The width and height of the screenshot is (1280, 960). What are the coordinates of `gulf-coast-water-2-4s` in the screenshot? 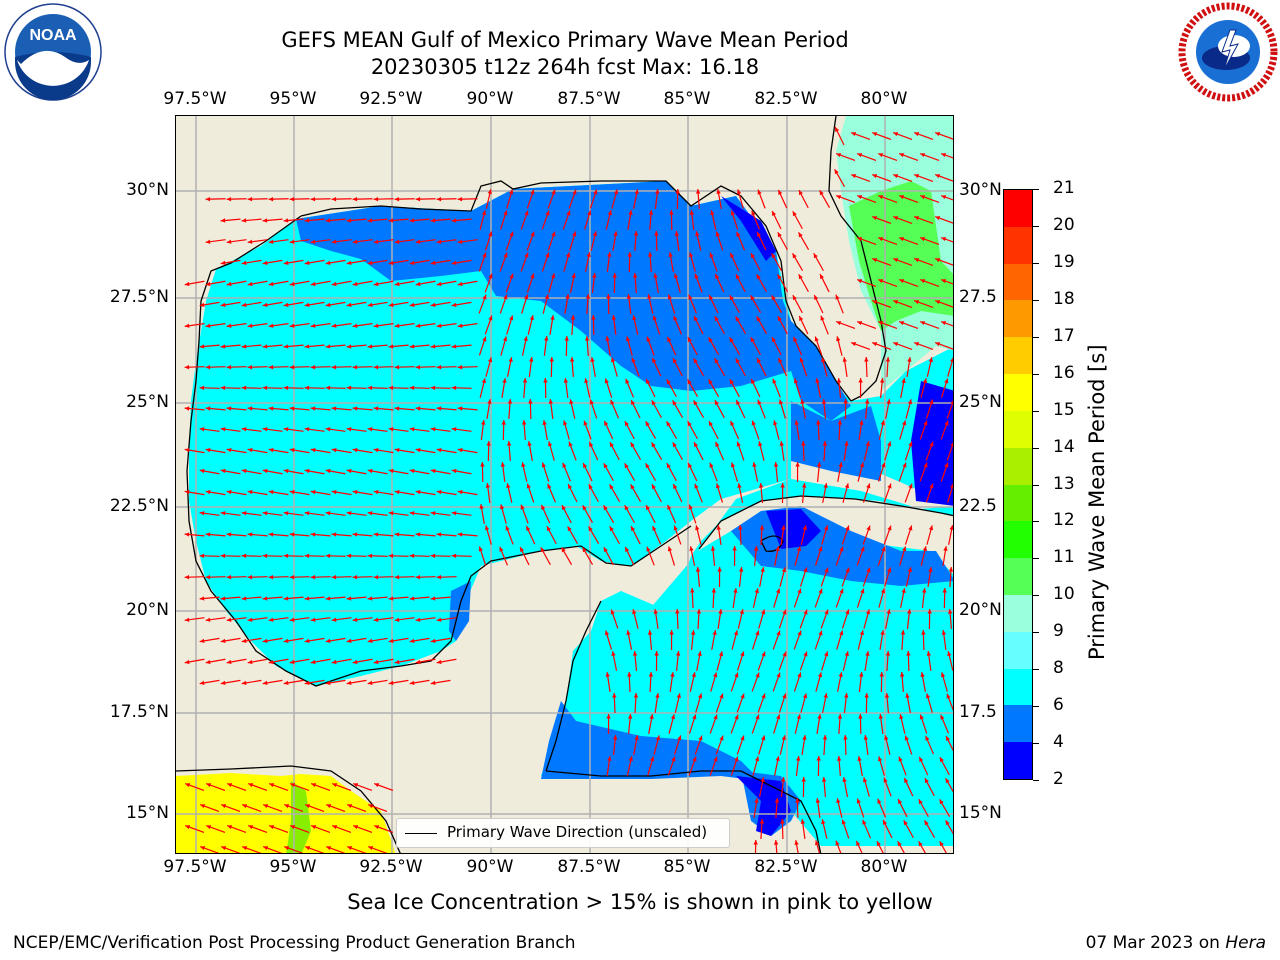 It's located at (748, 228).